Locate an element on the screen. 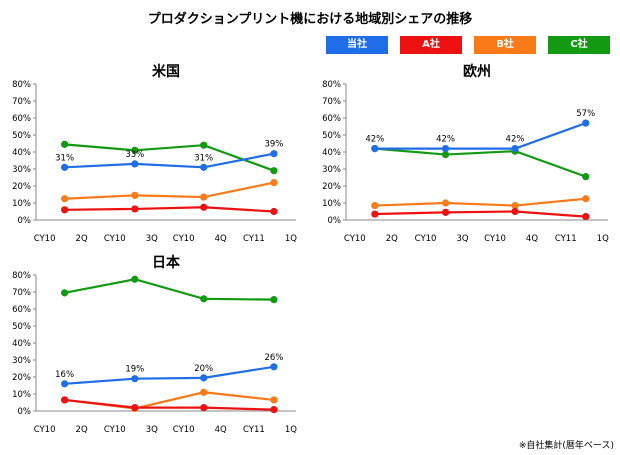 The width and height of the screenshot is (620, 455). panel-title: 日本 is located at coordinates (166, 262).